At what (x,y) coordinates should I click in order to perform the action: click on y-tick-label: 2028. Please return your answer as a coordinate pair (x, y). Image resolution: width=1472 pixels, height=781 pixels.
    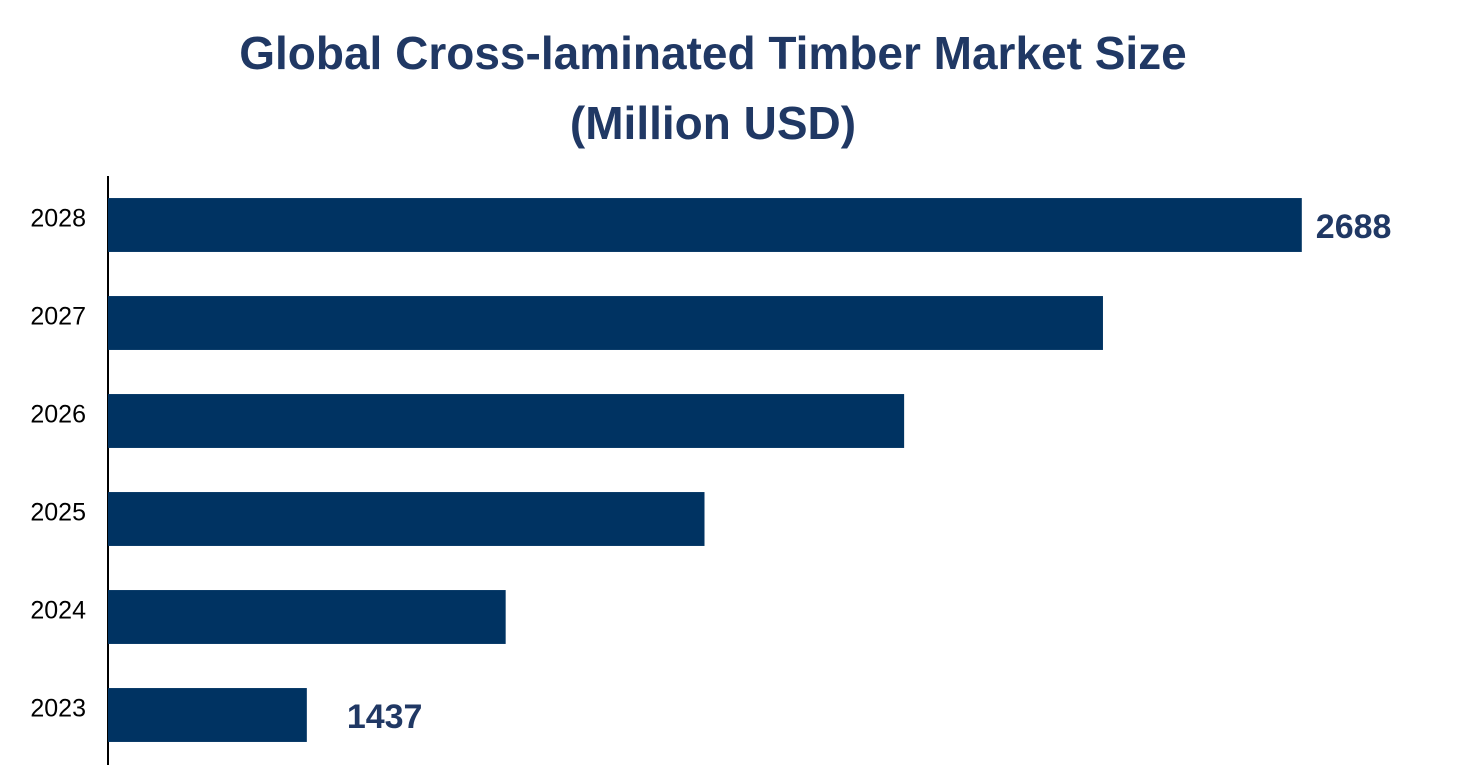
    Looking at the image, I should click on (58, 219).